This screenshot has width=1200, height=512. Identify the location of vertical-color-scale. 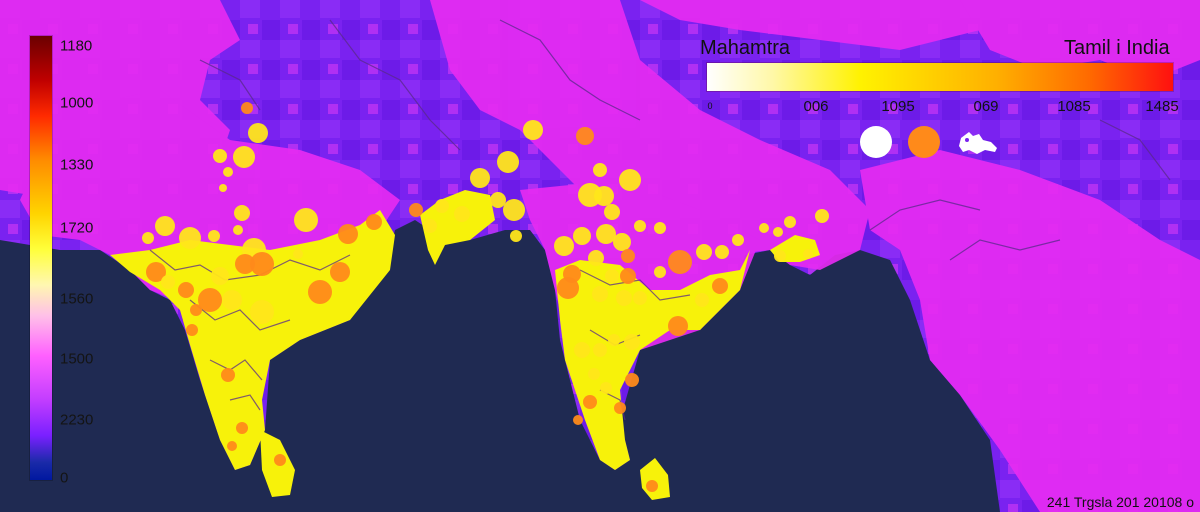
(41, 258).